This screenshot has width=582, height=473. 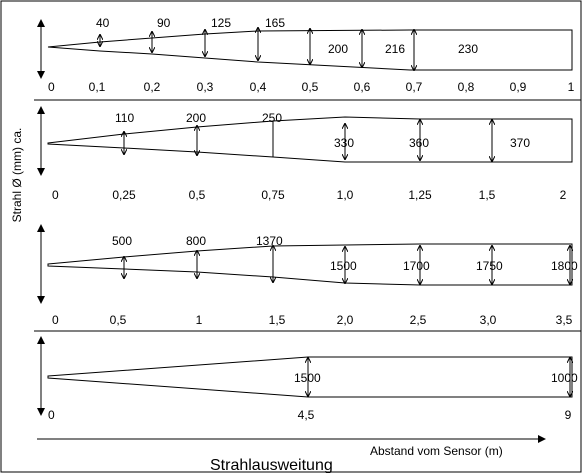 What do you see at coordinates (273, 195) in the screenshot?
I see `panel-2-tick-label: 0,75` at bounding box center [273, 195].